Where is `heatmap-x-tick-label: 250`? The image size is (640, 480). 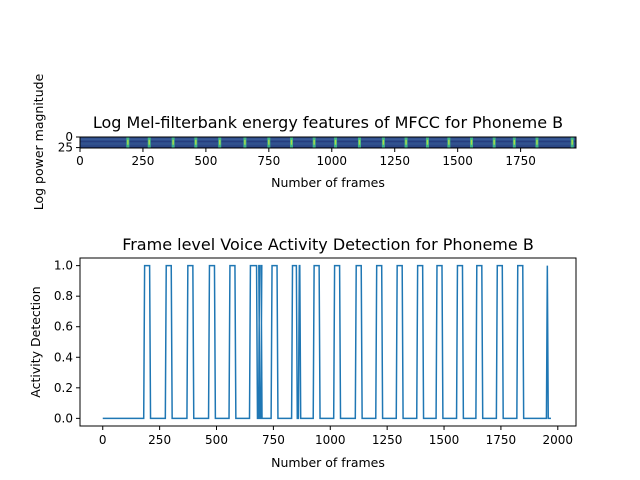 heatmap-x-tick-label: 250 is located at coordinates (142, 161).